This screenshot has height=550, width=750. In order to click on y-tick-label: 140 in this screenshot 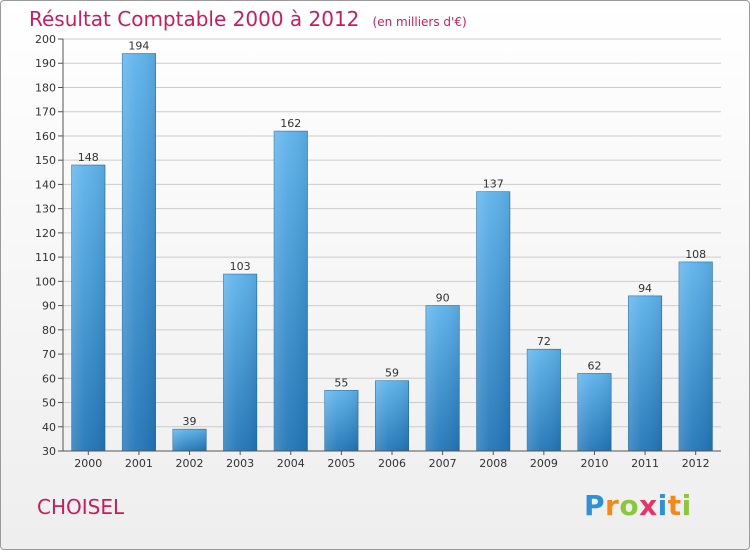, I will do `click(45, 184)`.